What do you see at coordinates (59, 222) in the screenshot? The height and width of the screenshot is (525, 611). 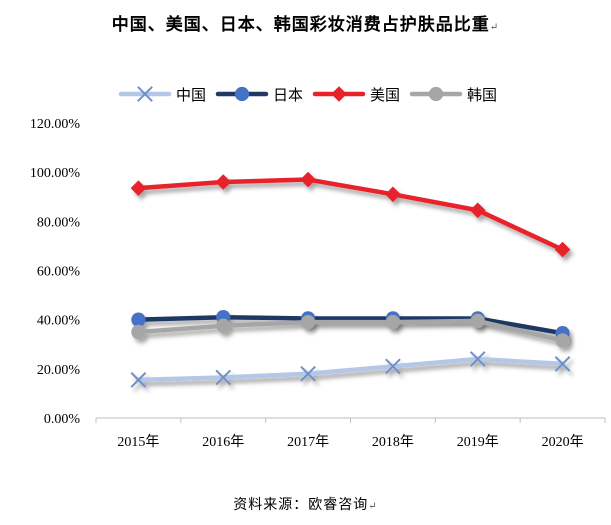 I see `y-tick-label: 80.00%` at bounding box center [59, 222].